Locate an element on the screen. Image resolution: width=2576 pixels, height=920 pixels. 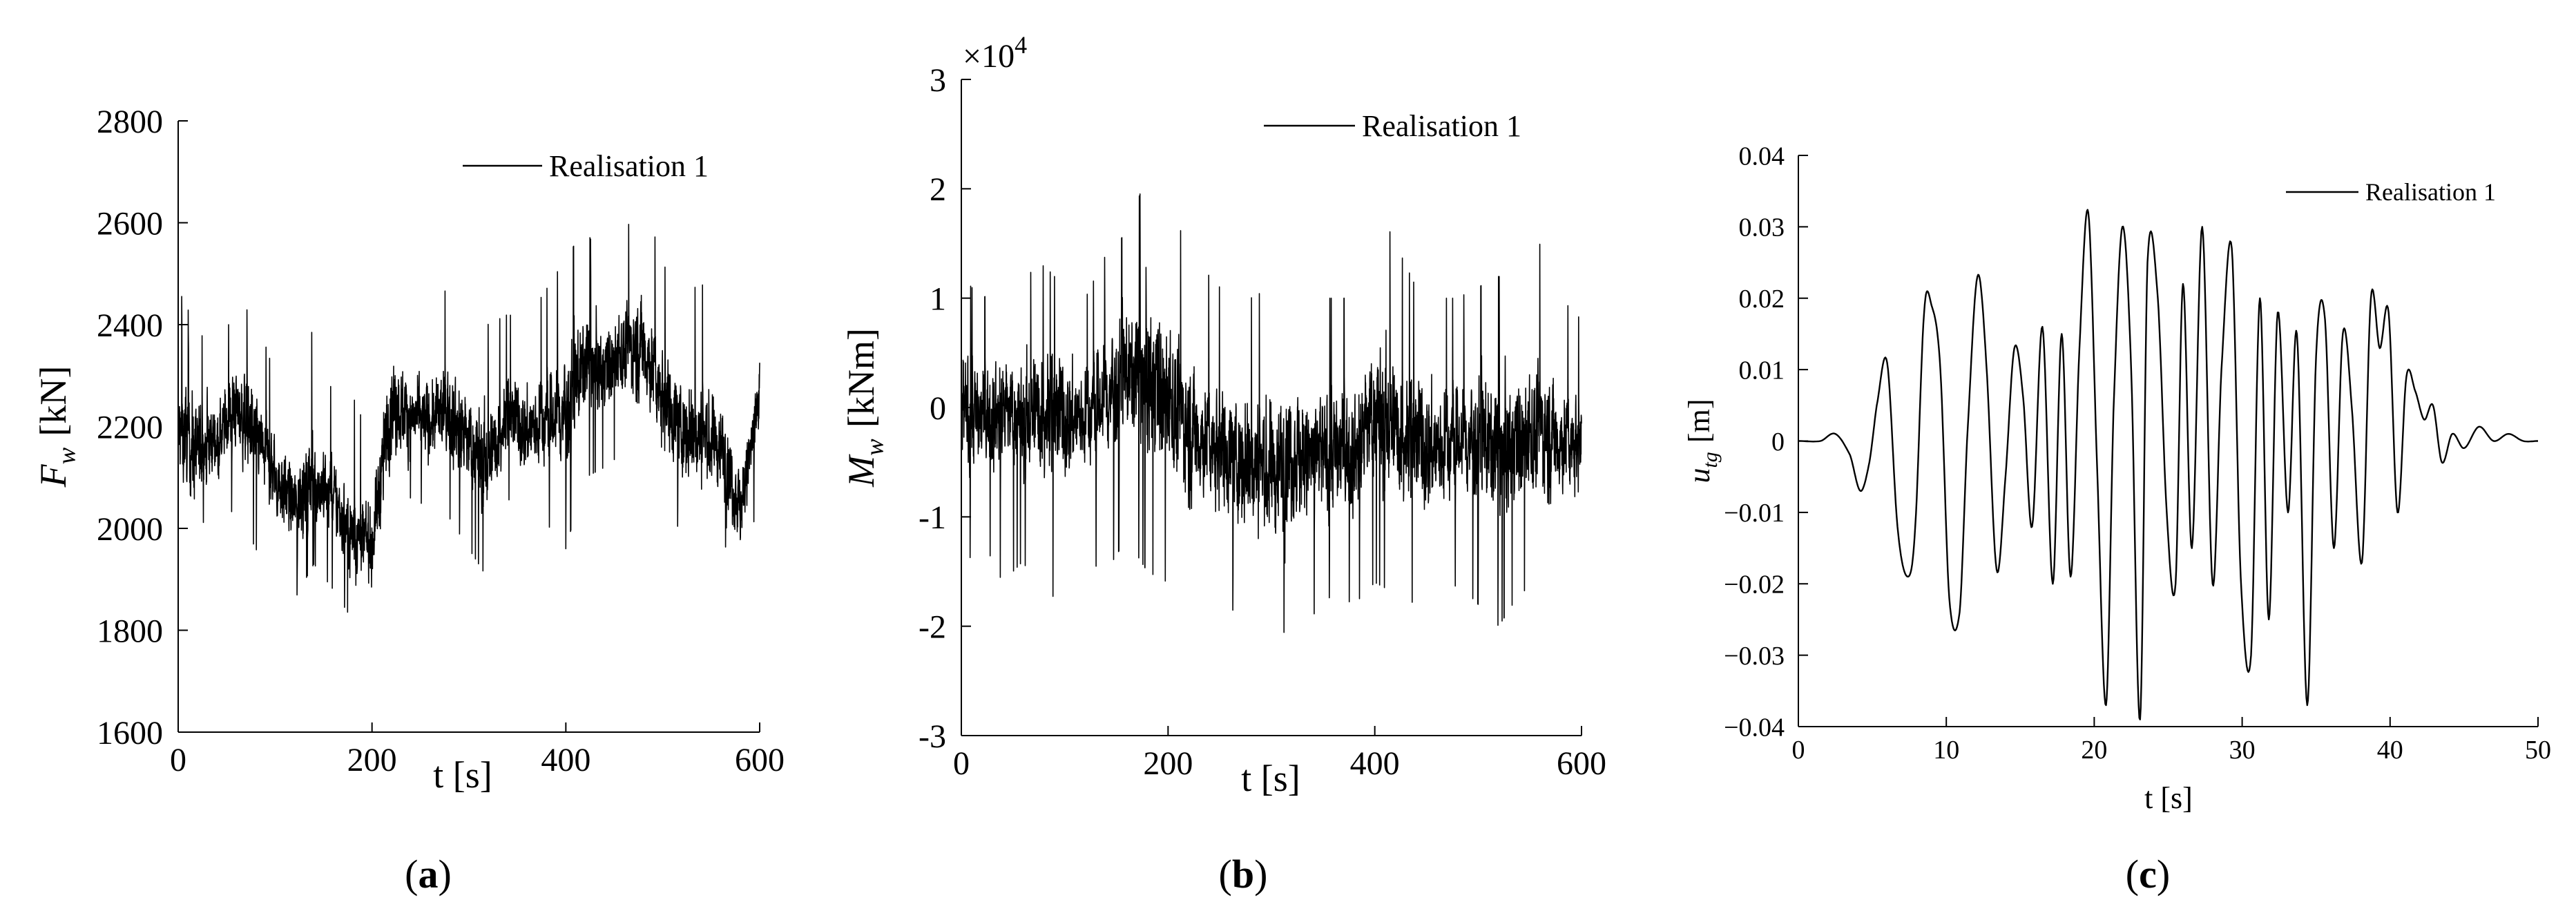
y-axis-label-unit: [kNm] is located at coordinates (861, 378).